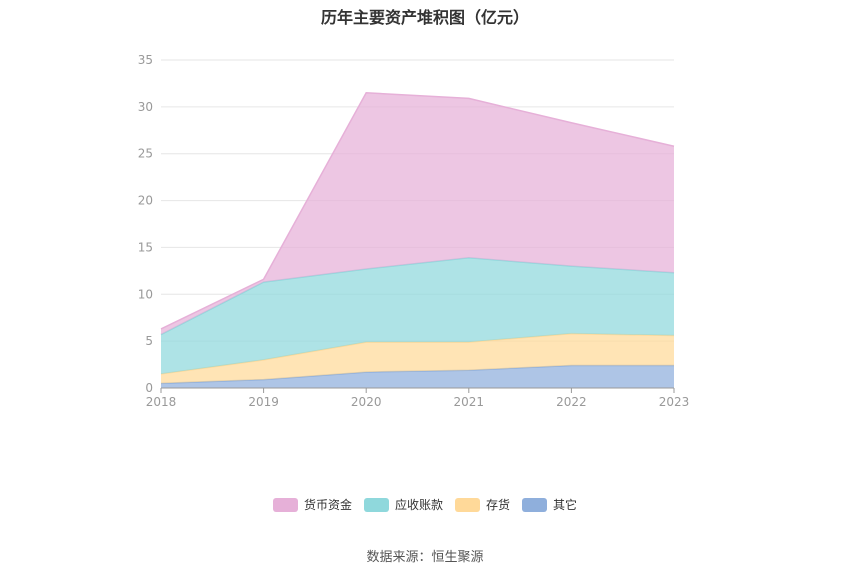 The height and width of the screenshot is (575, 850). Describe the element at coordinates (366, 402) in the screenshot. I see `x-tick-label: 2020` at that location.